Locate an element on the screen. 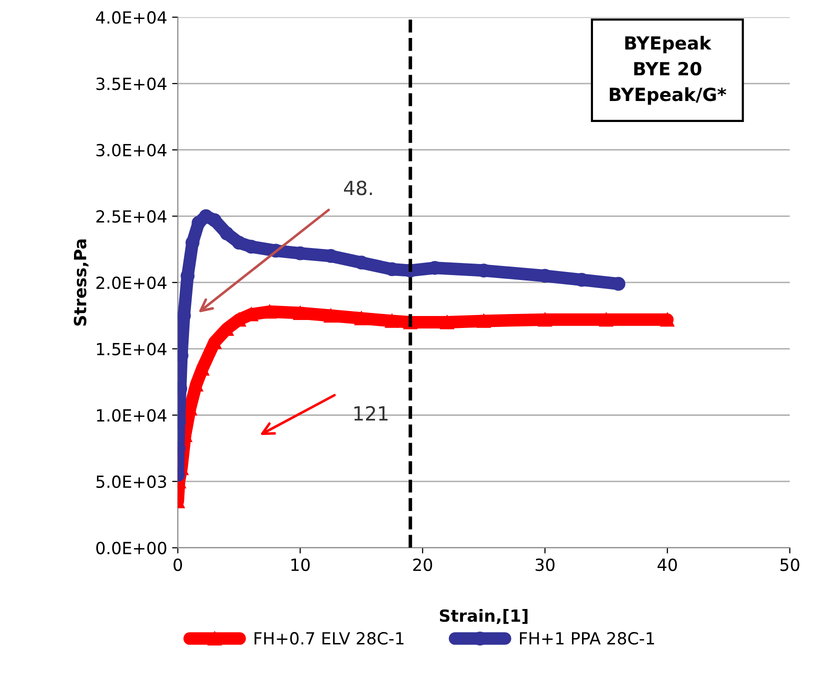 The width and height of the screenshot is (827, 689). x-tick-label: 20 is located at coordinates (422, 565).